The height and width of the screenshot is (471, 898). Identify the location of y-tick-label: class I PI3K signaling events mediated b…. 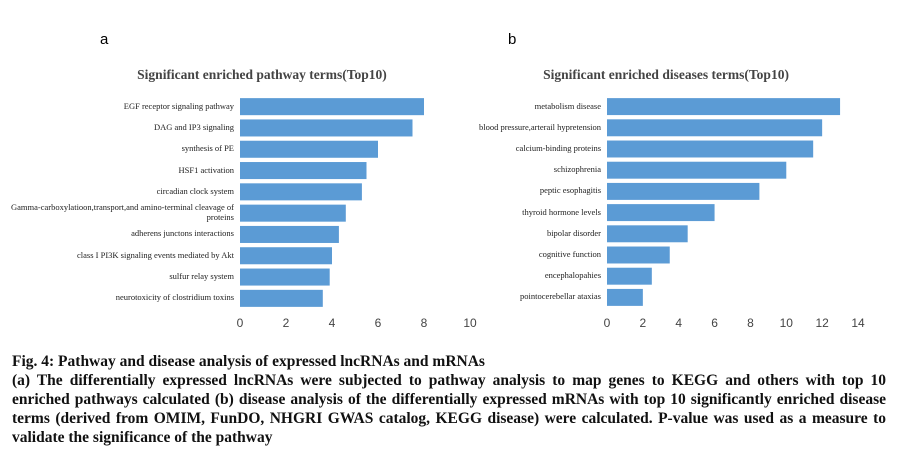
(155, 254).